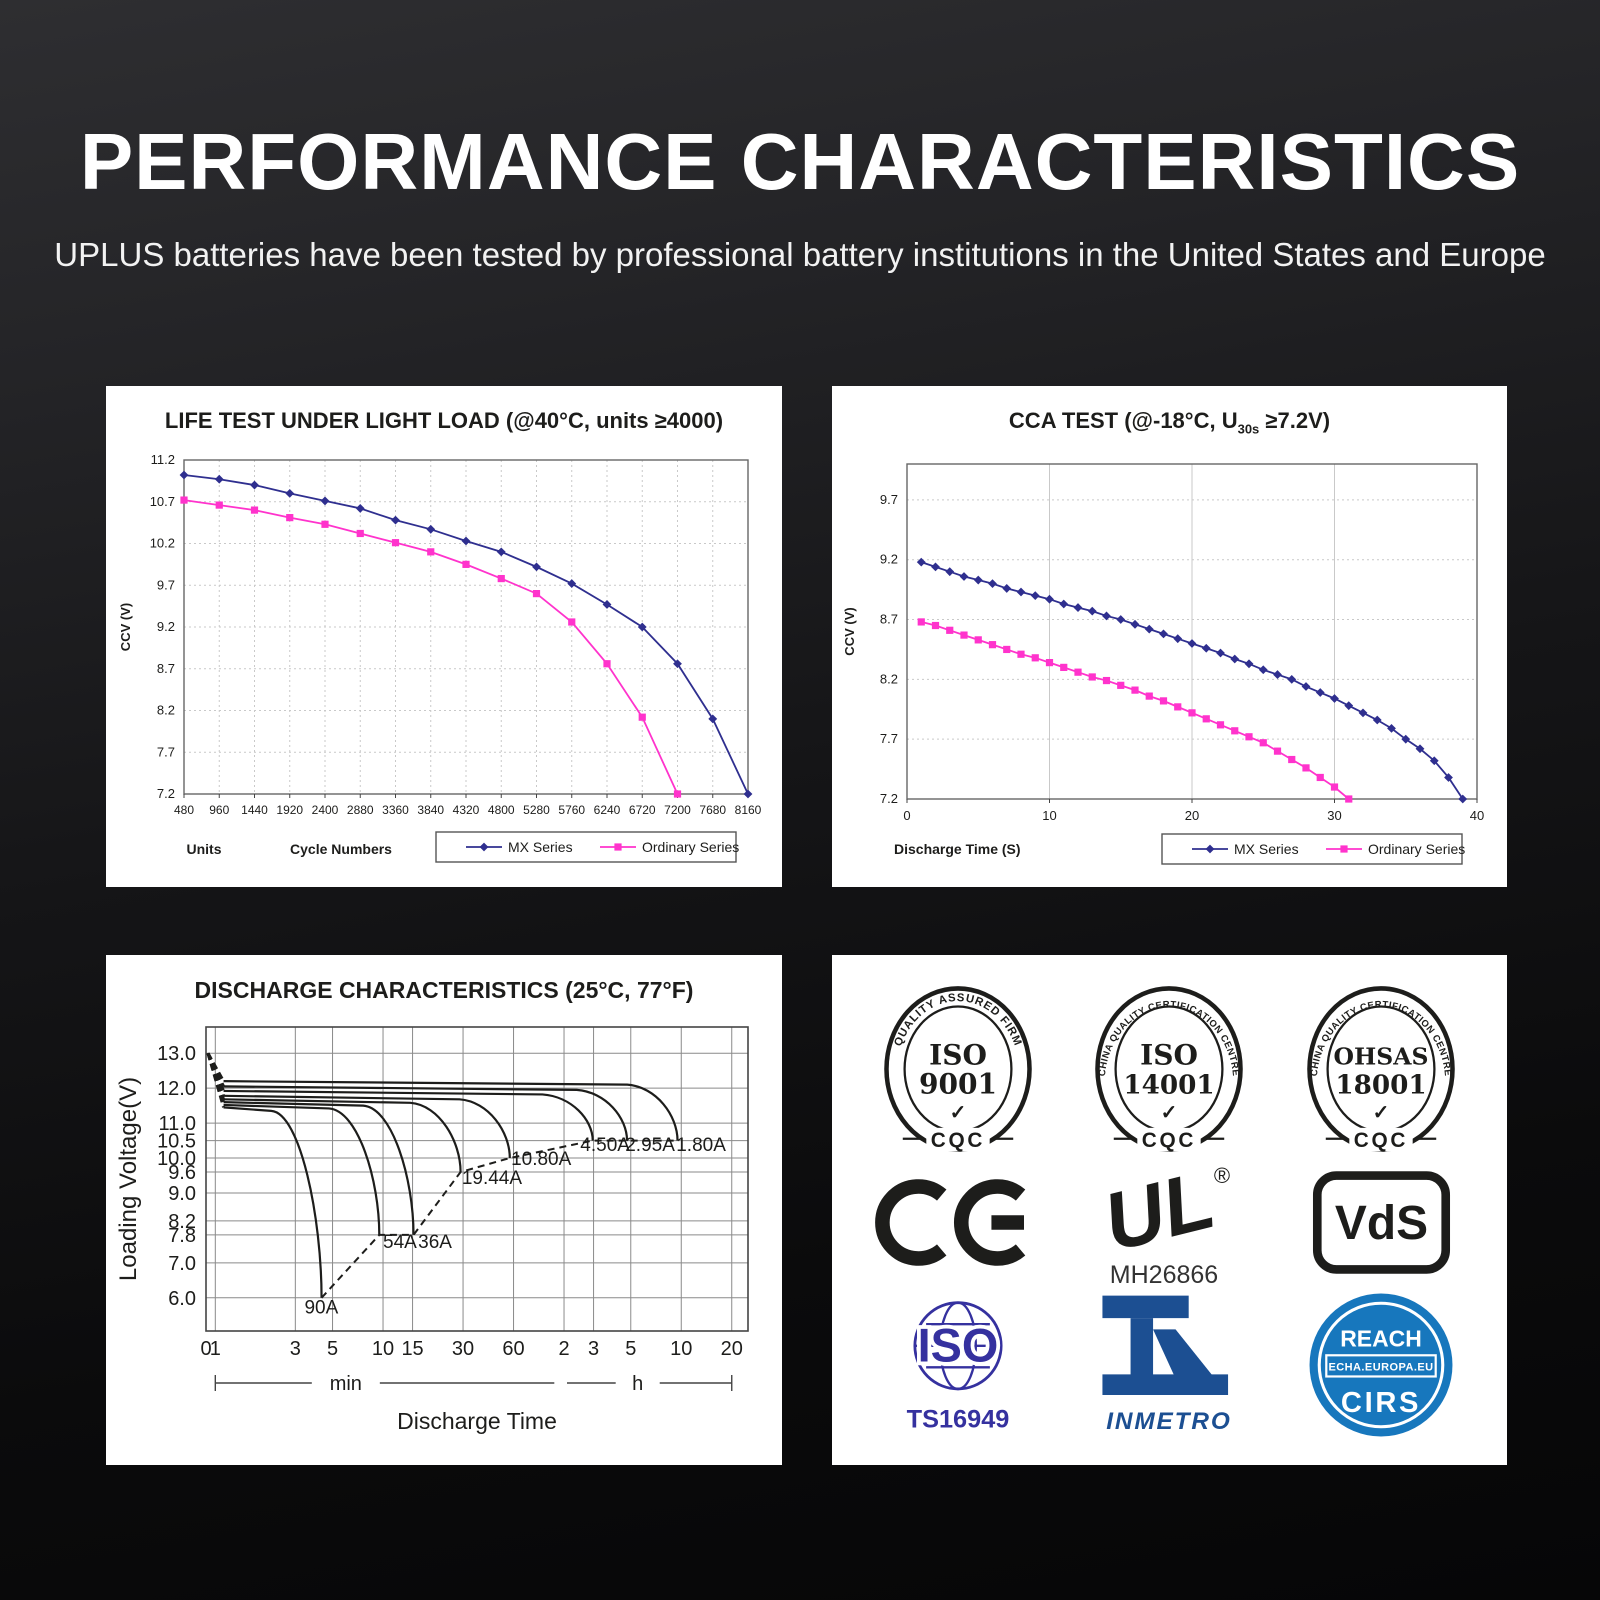  I want to click on seal-line2: 14001, so click(1169, 1084).